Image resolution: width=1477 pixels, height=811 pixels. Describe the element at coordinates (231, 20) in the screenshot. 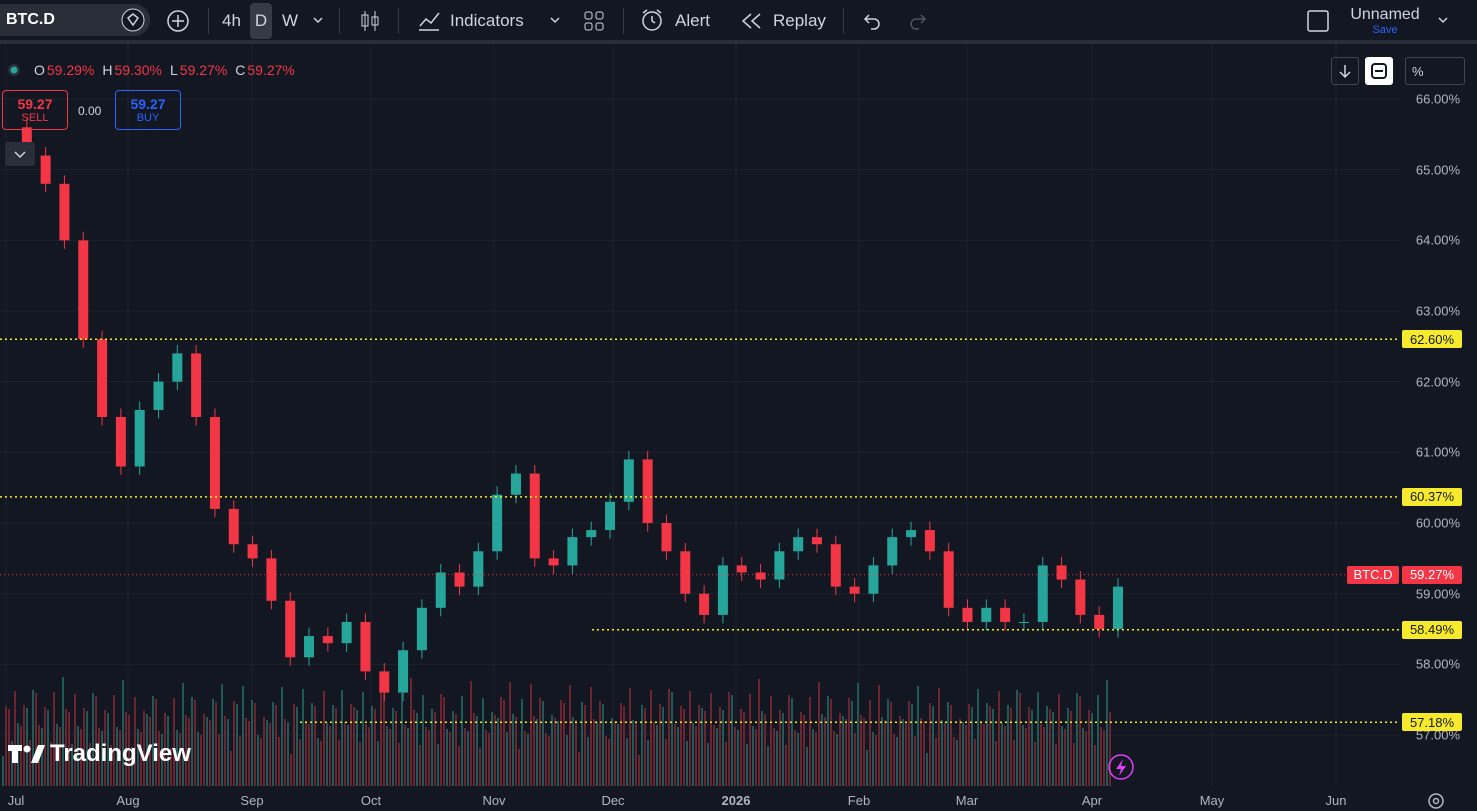

I see `interval-4h: 4h` at that location.